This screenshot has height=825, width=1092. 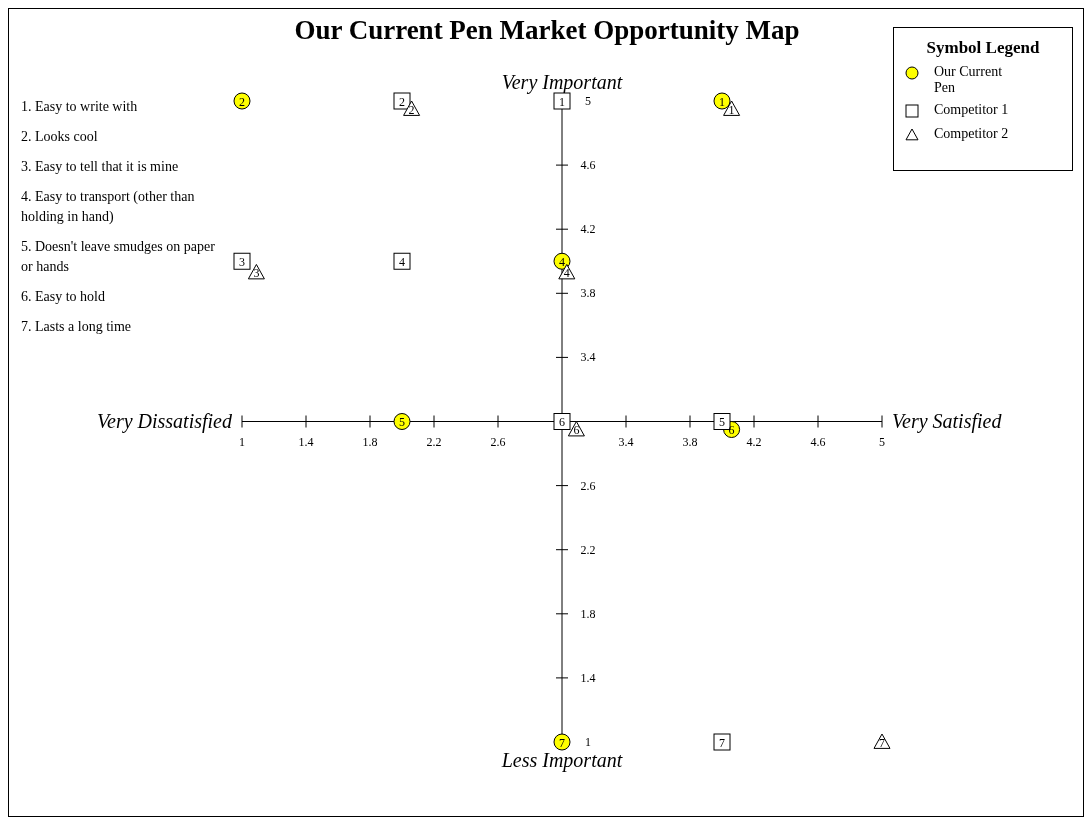 I want to click on text: 3. Easy to tell that it is mine, so click(x=100, y=167).